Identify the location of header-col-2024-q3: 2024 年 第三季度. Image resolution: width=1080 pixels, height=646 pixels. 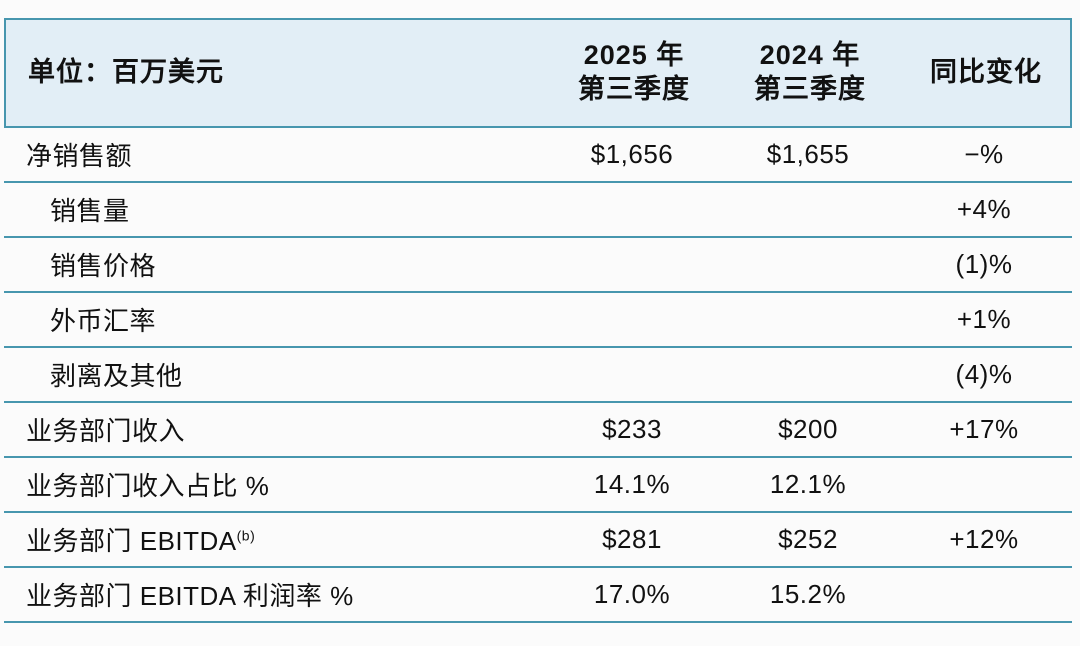
(810, 72).